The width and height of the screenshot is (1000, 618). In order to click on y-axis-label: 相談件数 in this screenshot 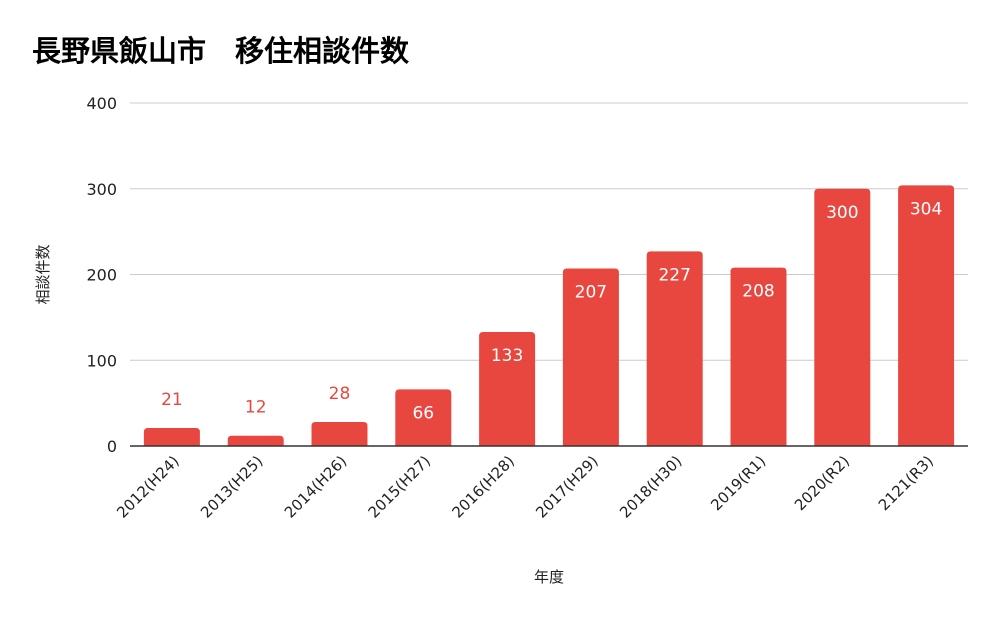, I will do `click(43, 274)`.